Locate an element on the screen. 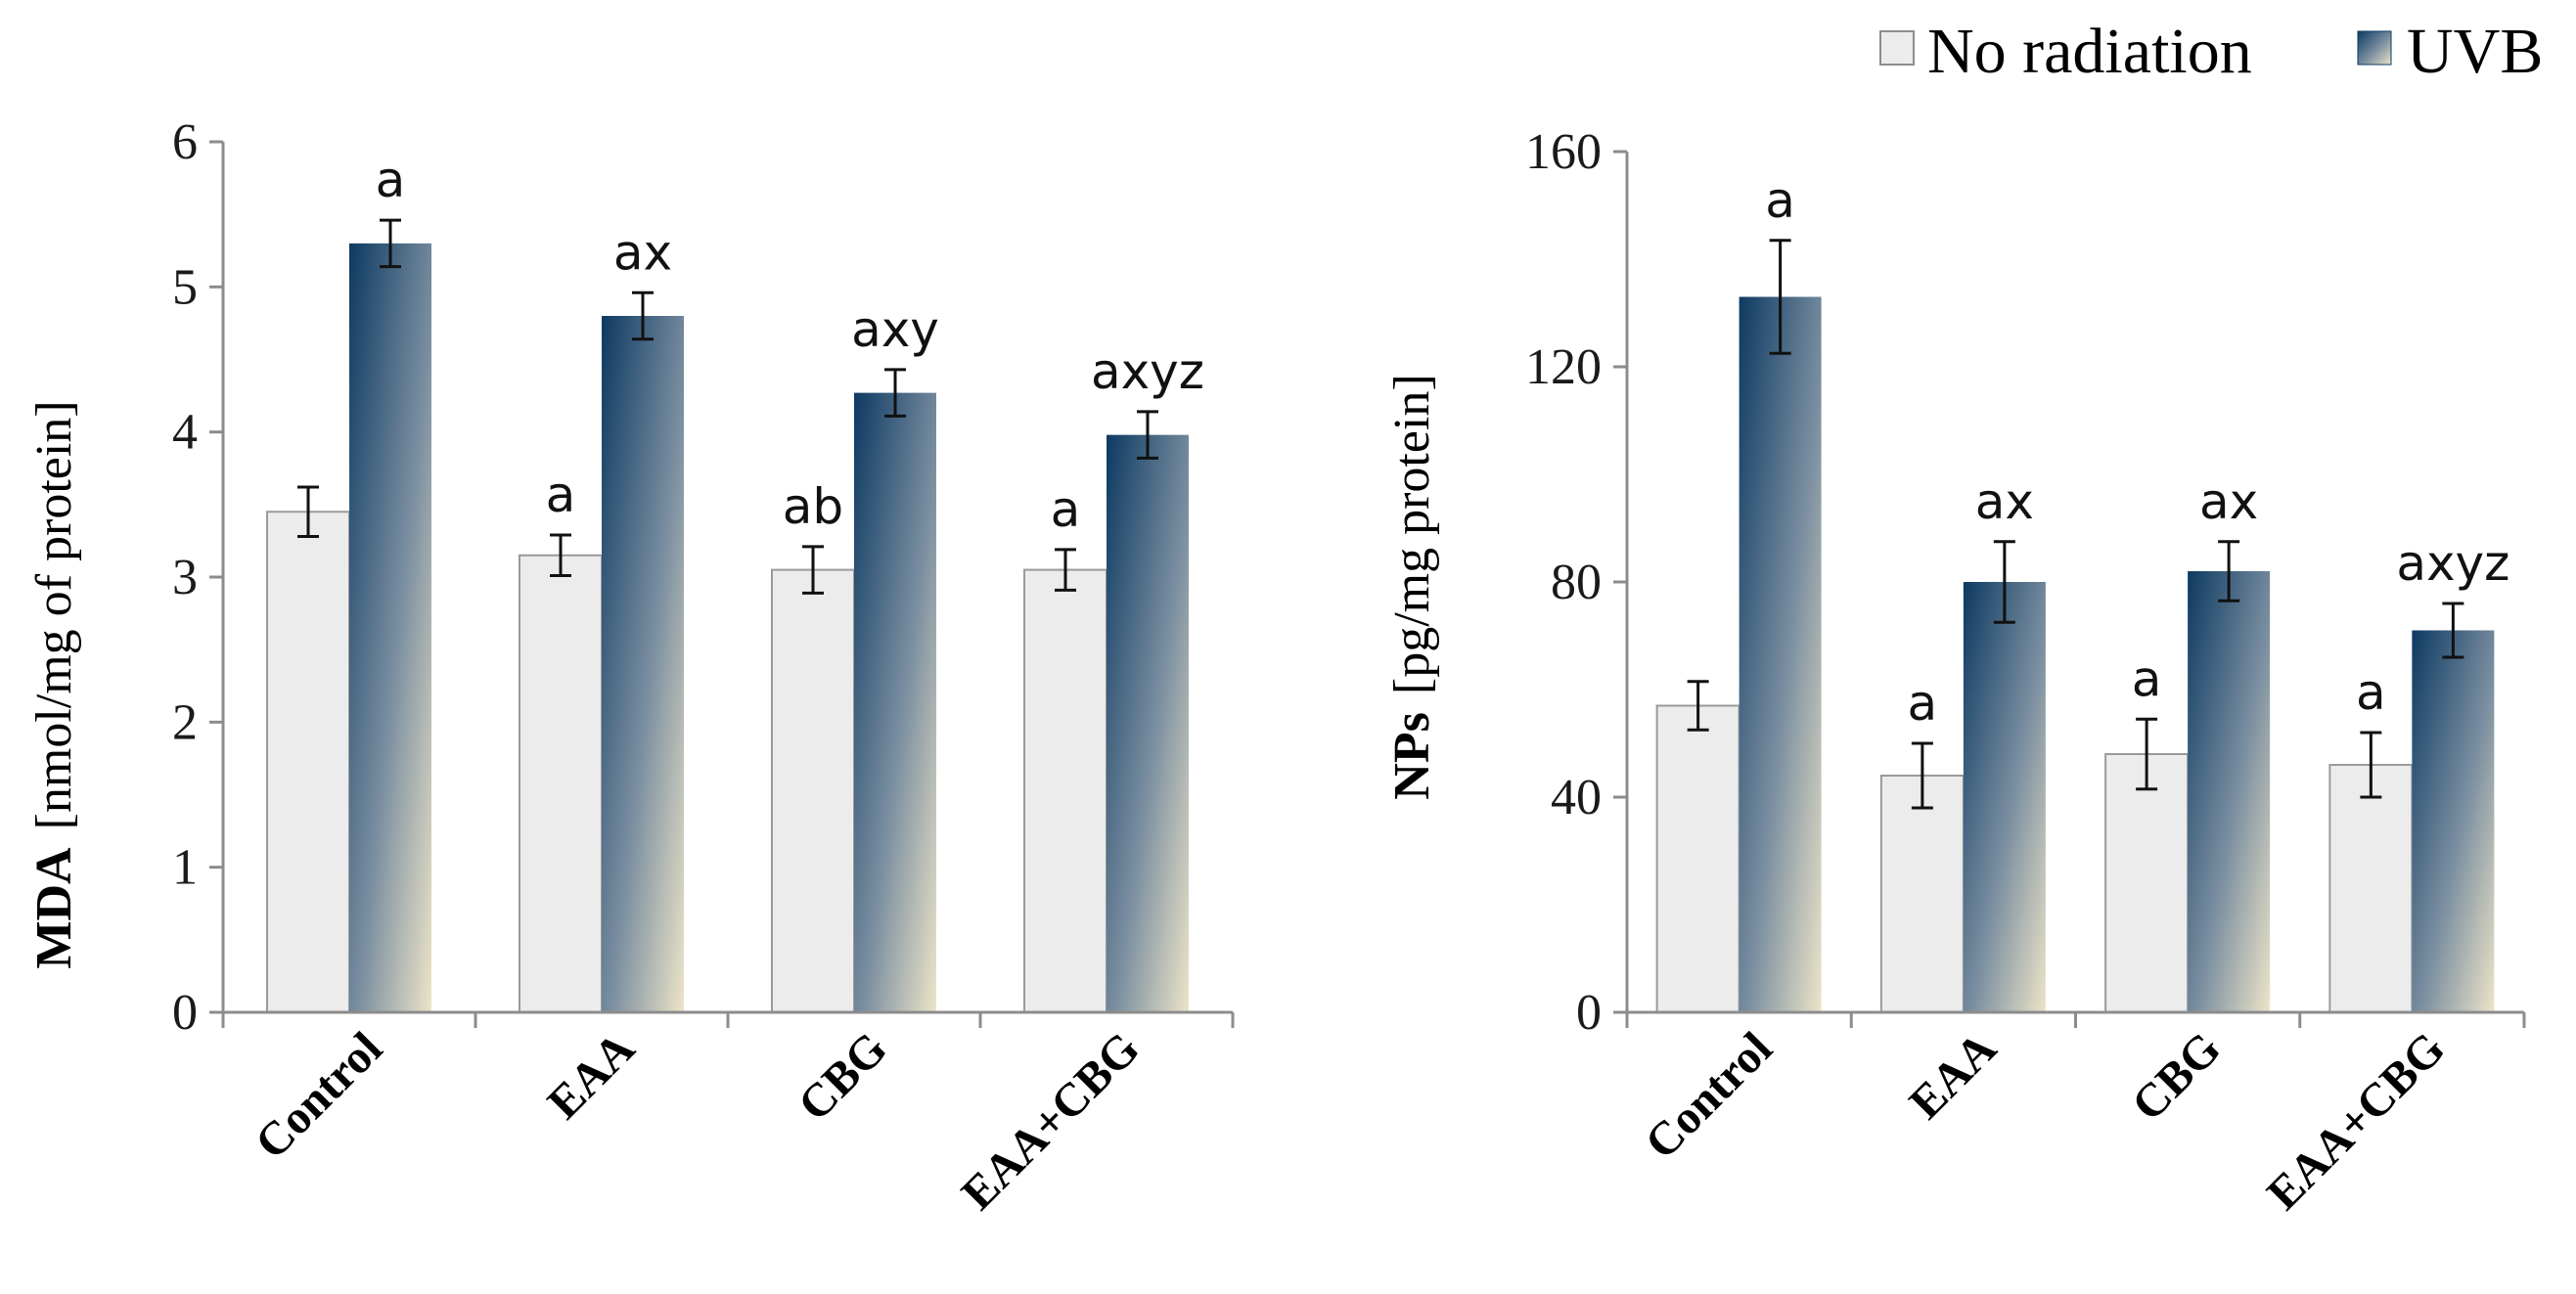 Image resolution: width=2576 pixels, height=1294 pixels. legend-swatch-no-radiation is located at coordinates (1897, 48).